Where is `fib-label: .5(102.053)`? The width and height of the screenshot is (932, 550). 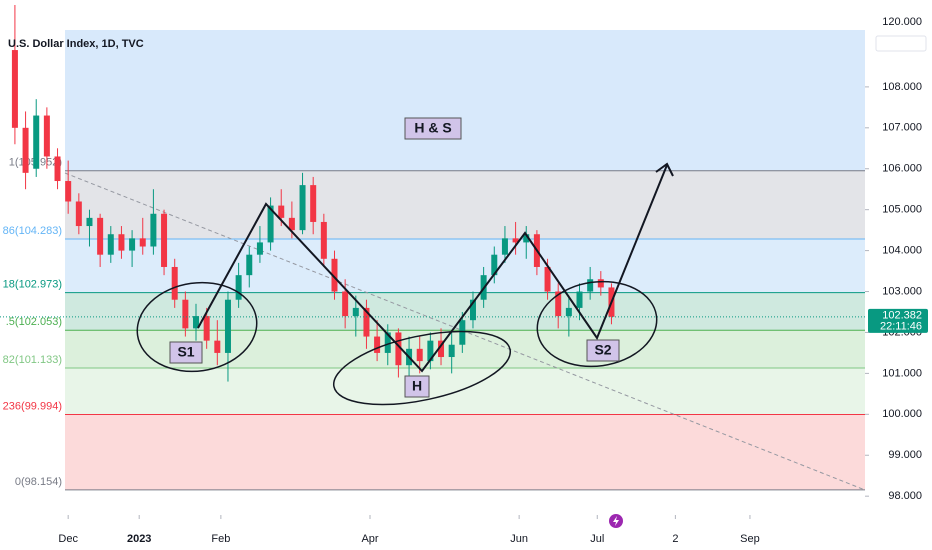 fib-label: .5(102.053) is located at coordinates (34, 322).